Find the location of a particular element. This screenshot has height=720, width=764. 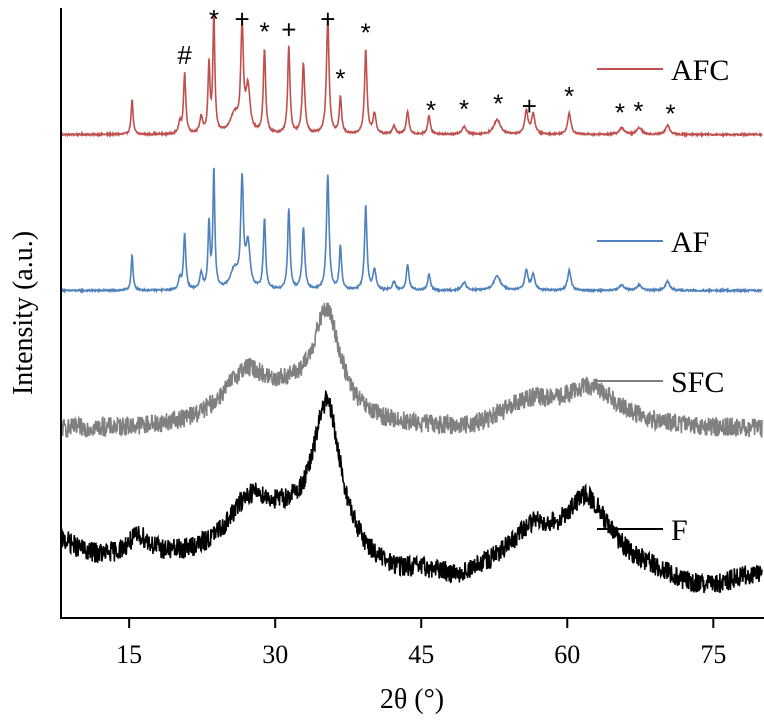

x-tick-label: 15 is located at coordinates (129, 654).